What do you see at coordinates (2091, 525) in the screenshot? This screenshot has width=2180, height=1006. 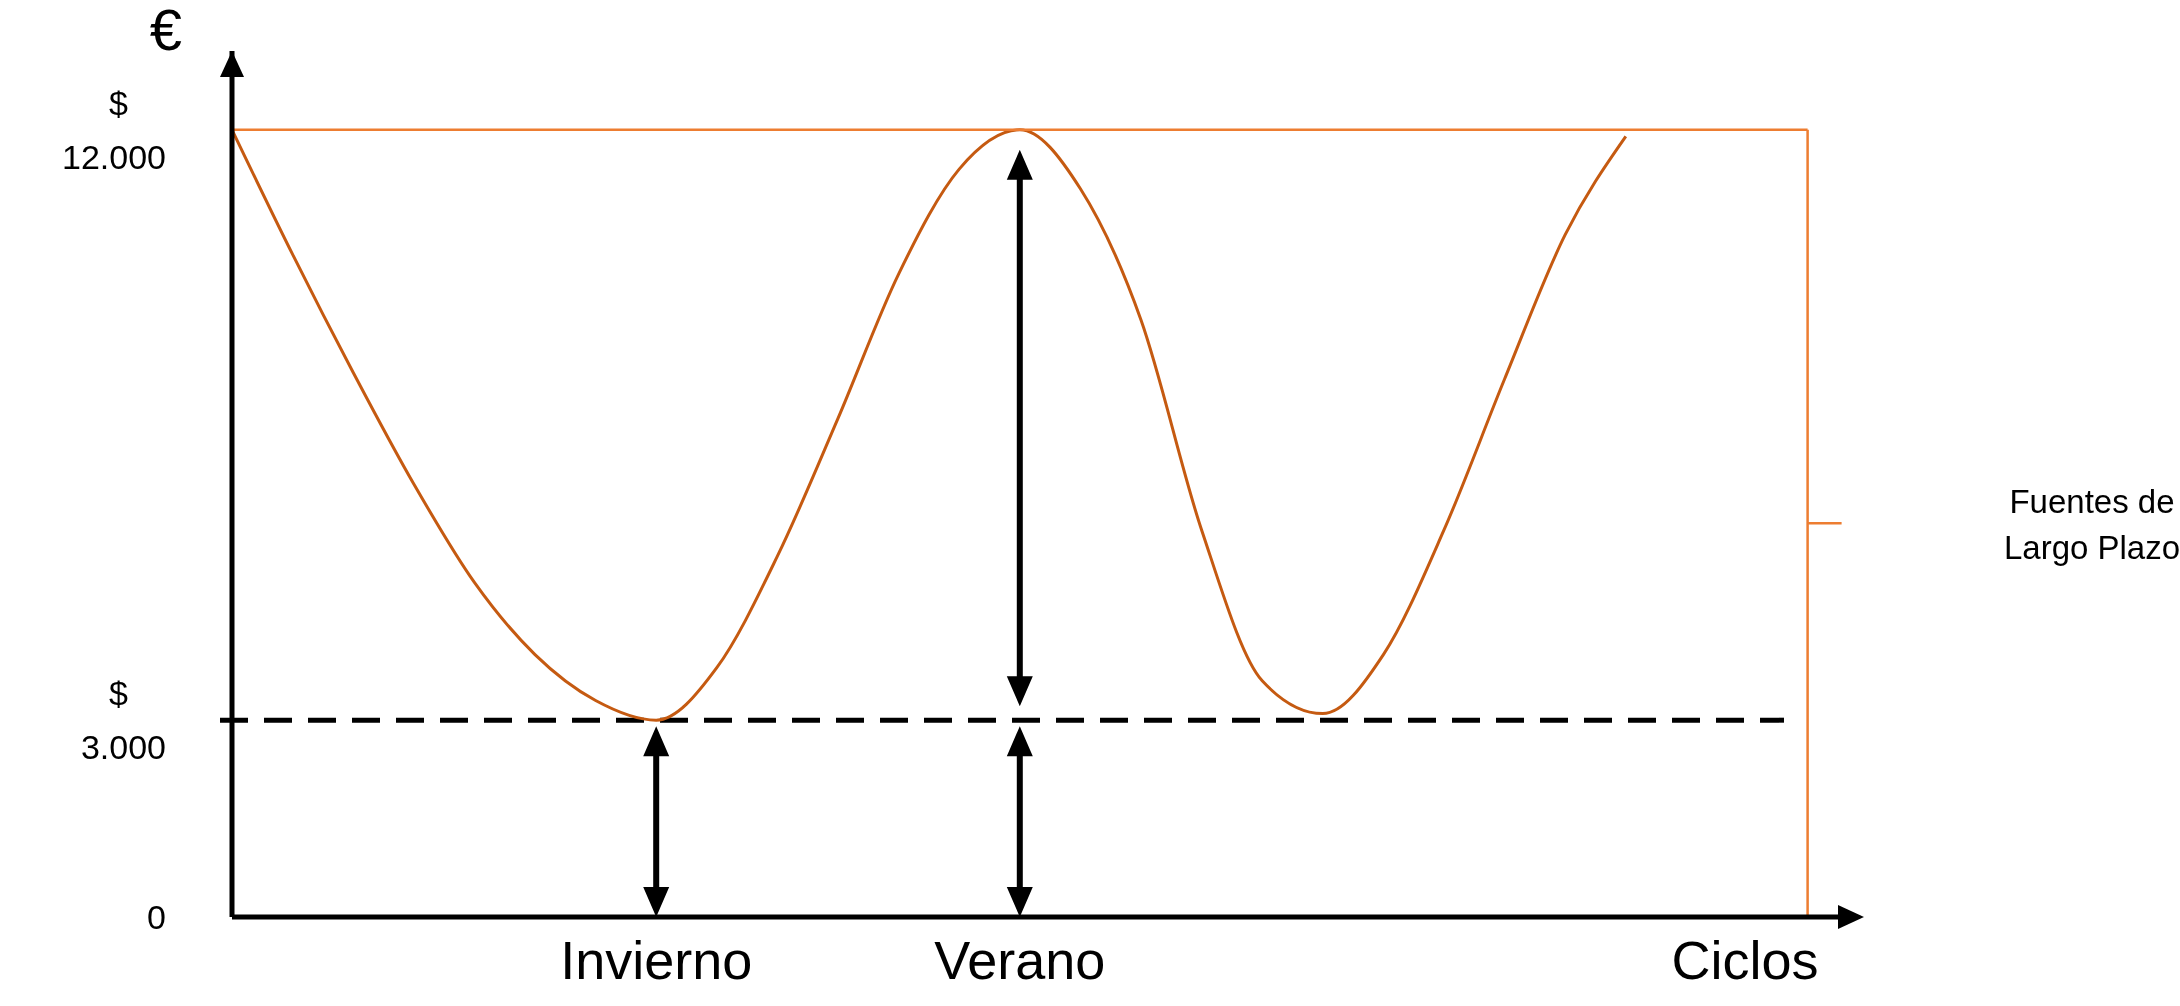 I see `text: Fuentes de Largo Plazo` at bounding box center [2091, 525].